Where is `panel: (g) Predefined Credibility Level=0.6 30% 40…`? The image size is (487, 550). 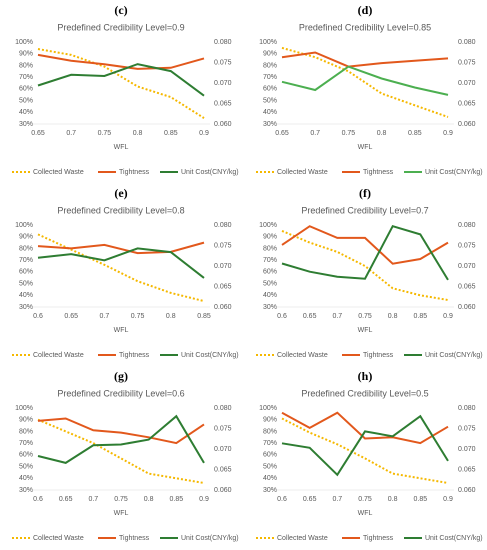 panel: (g) Predefined Credibility Level=0.6 30% 40… is located at coordinates (125, 455).